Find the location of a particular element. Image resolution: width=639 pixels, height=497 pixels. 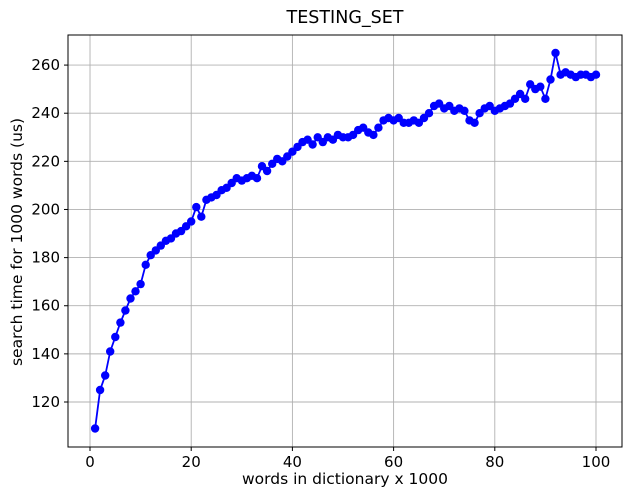

x-tick-label: 80 is located at coordinates (494, 462).